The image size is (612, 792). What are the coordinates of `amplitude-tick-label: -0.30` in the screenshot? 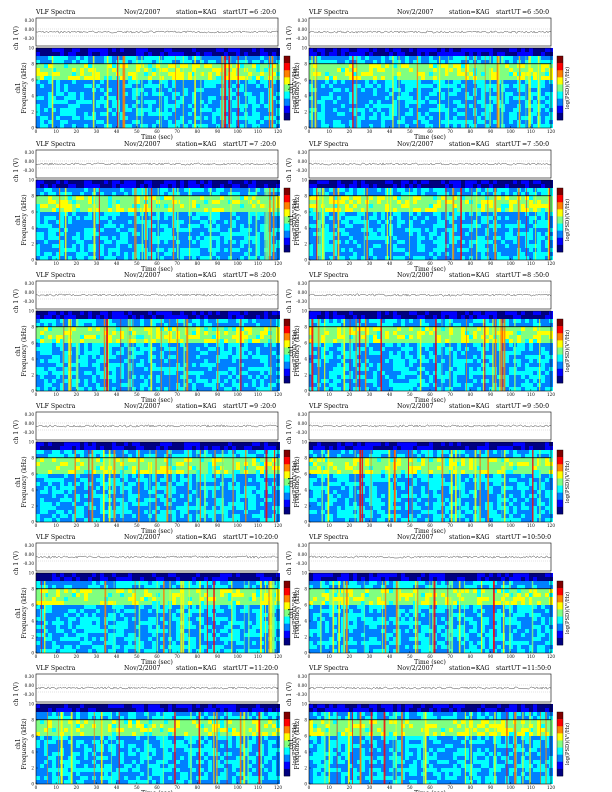 It's located at (301, 170).